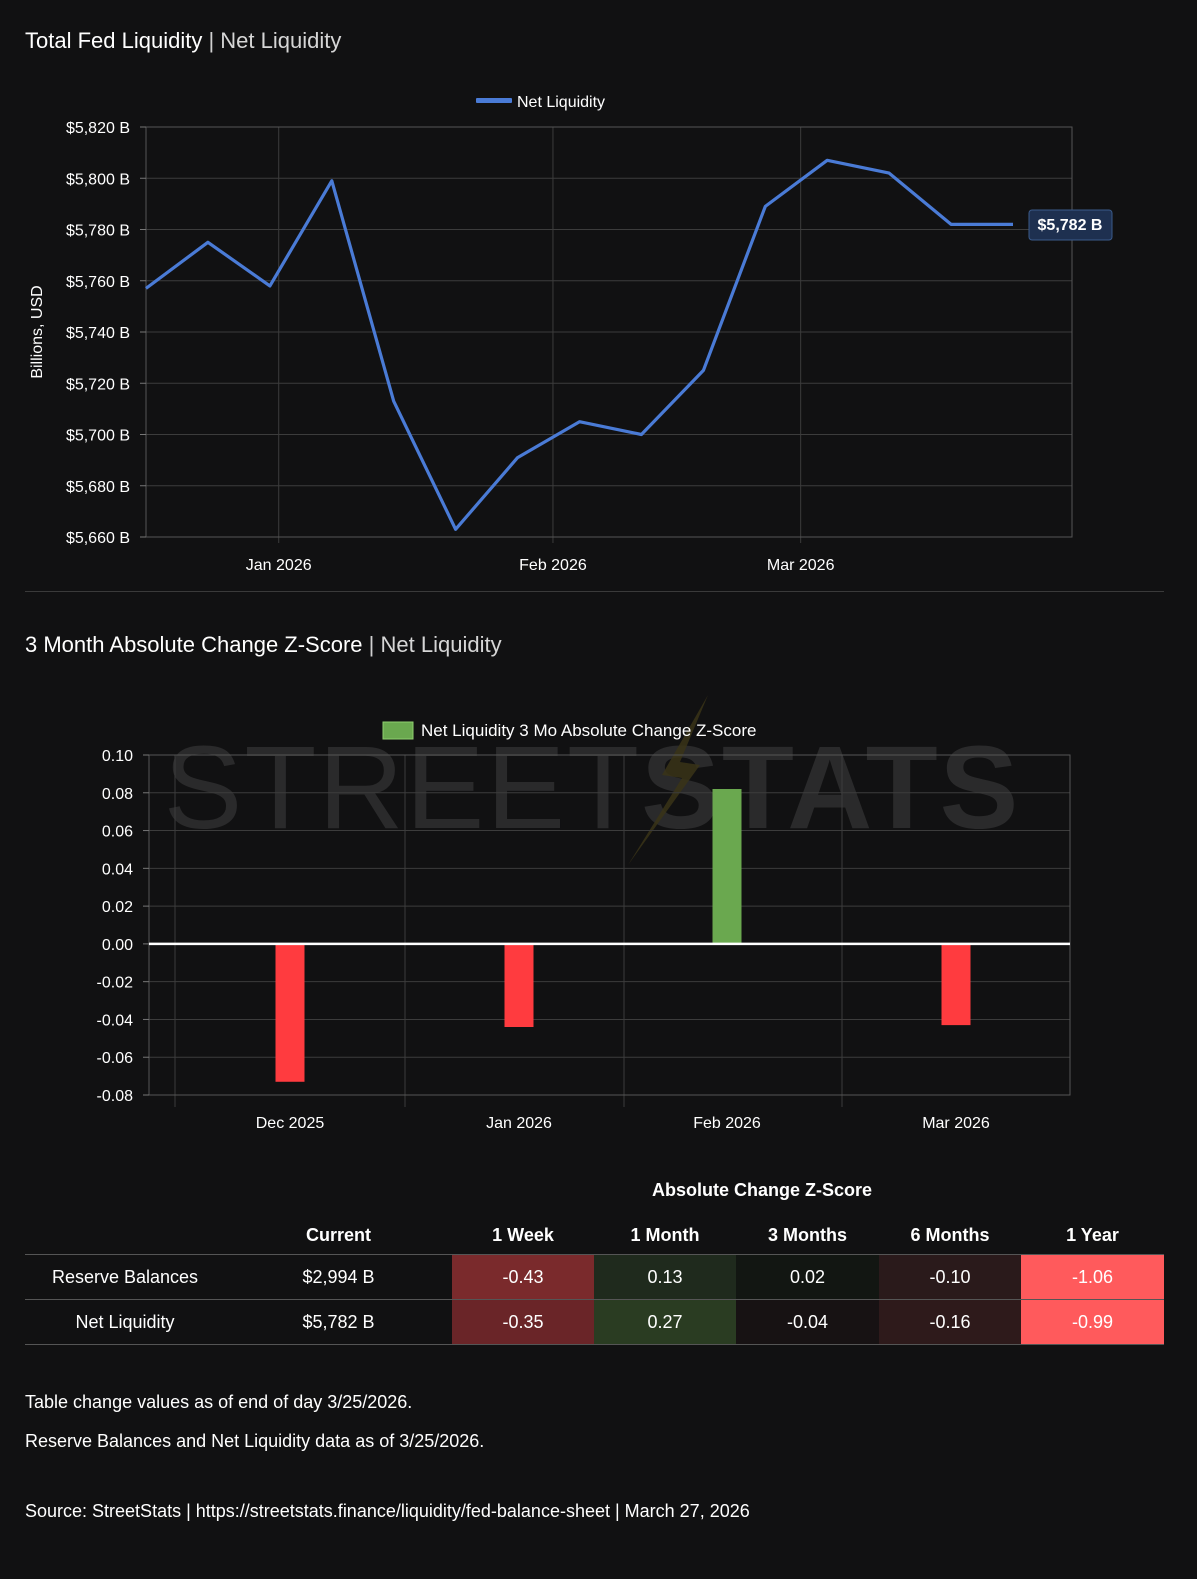 Image resolution: width=1197 pixels, height=1579 pixels. What do you see at coordinates (623, 935) in the screenshot?
I see `chart2-bars` at bounding box center [623, 935].